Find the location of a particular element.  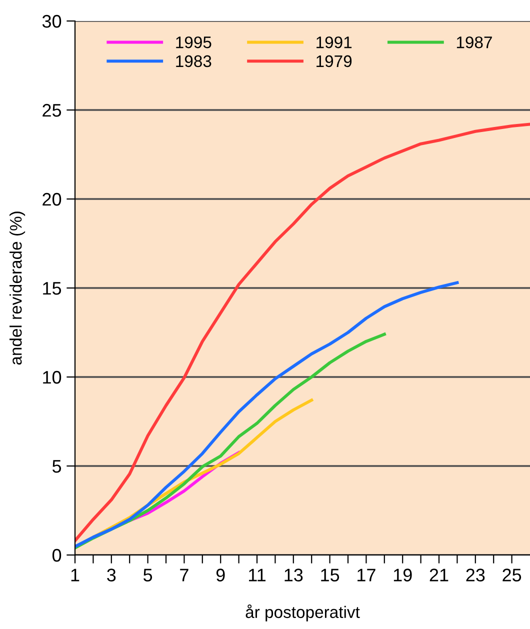

x-tick-label: 21 is located at coordinates (439, 575).